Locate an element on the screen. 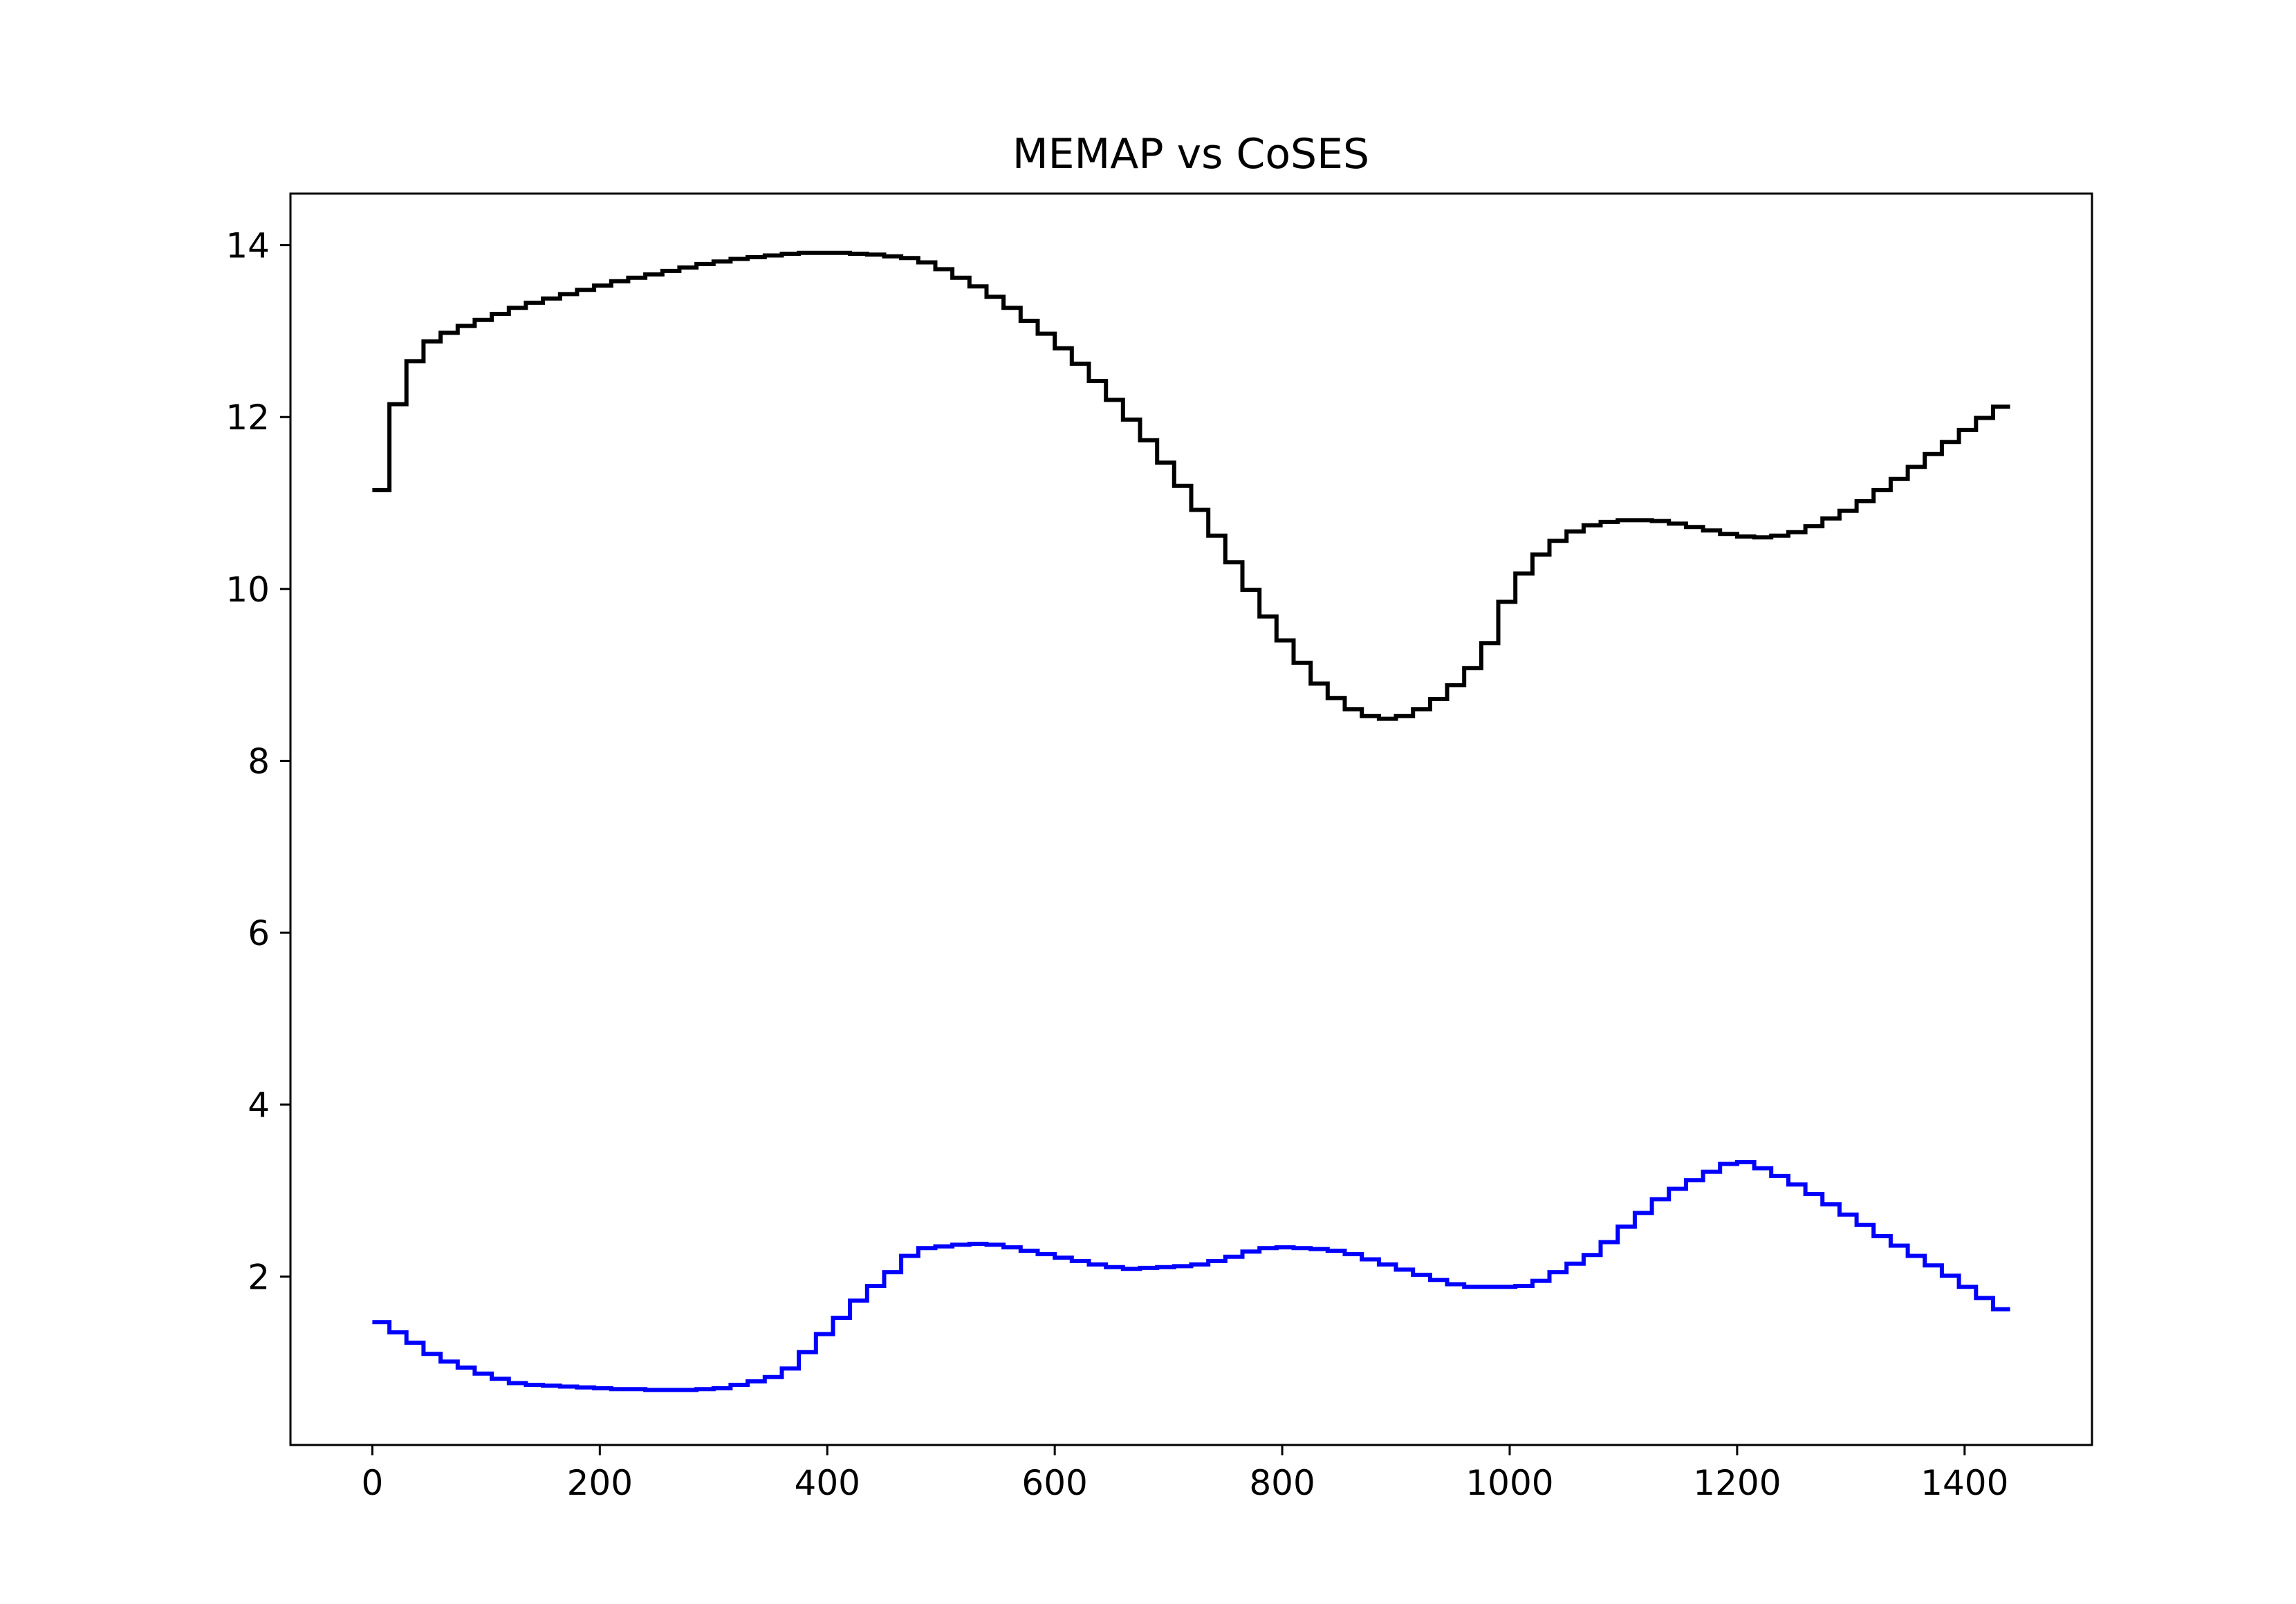  x-axis: 0 200 400 600 800 1000 1200 1400 is located at coordinates (1185, 1474).